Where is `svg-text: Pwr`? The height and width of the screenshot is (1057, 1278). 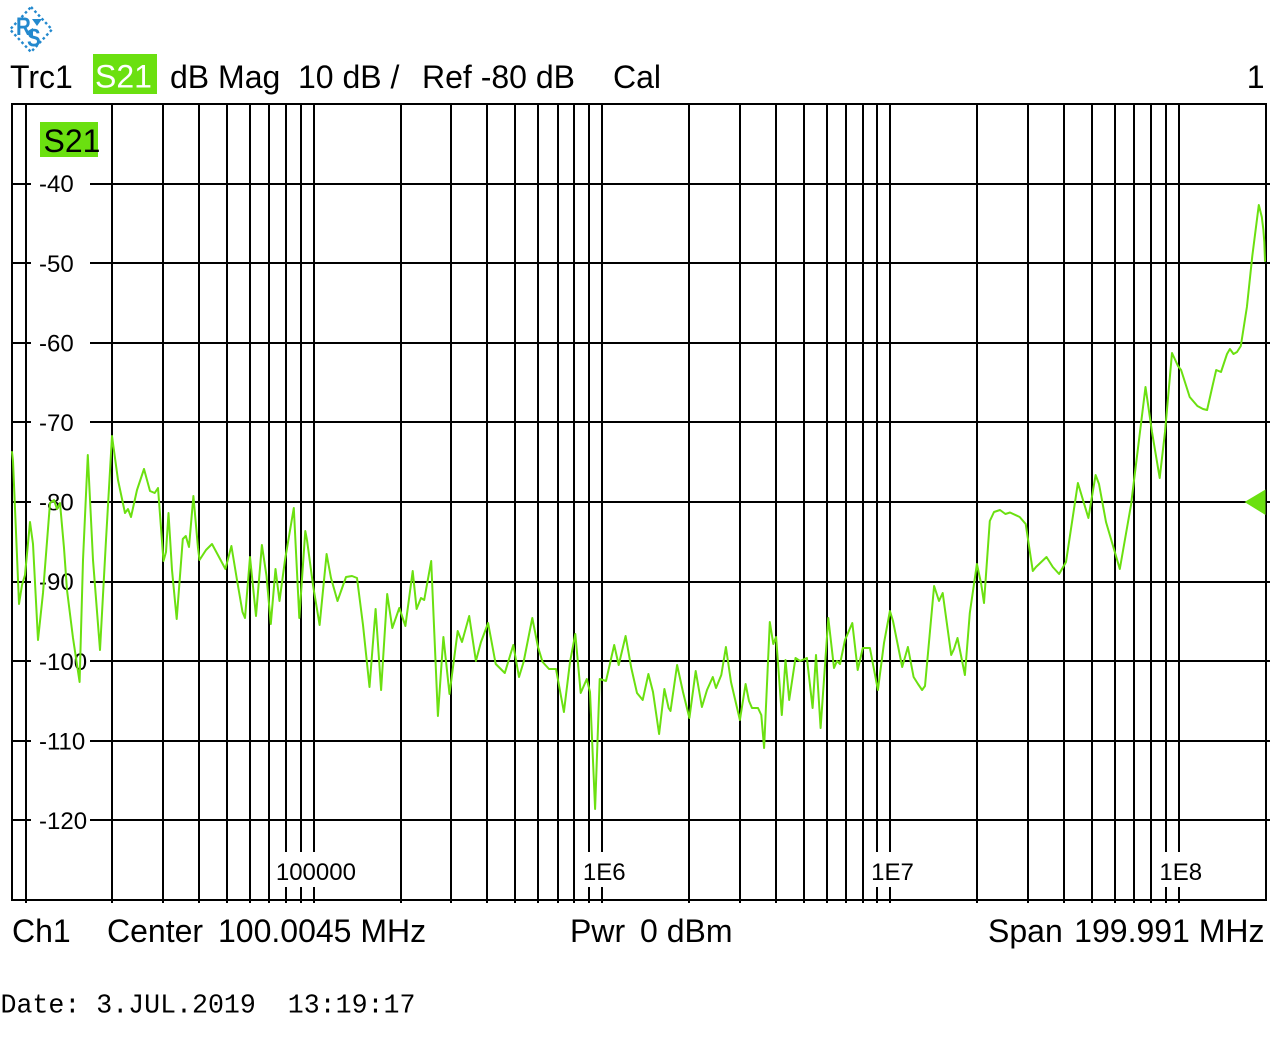
svg-text: Pwr is located at coordinates (597, 931).